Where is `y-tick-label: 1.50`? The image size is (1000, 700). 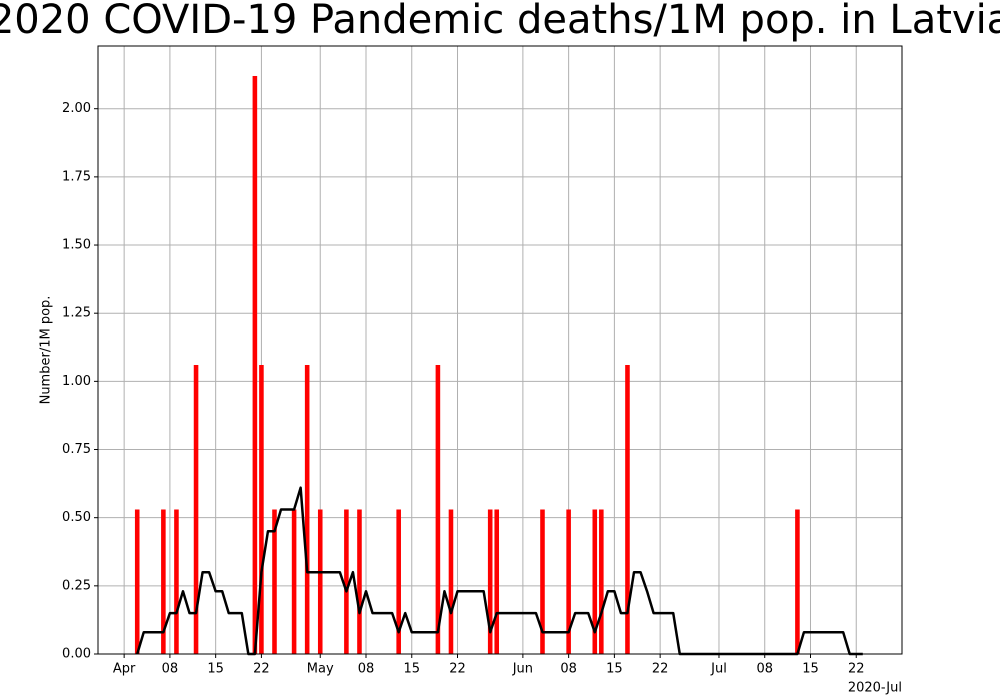
y-tick-label: 1.50 is located at coordinates (76, 245).